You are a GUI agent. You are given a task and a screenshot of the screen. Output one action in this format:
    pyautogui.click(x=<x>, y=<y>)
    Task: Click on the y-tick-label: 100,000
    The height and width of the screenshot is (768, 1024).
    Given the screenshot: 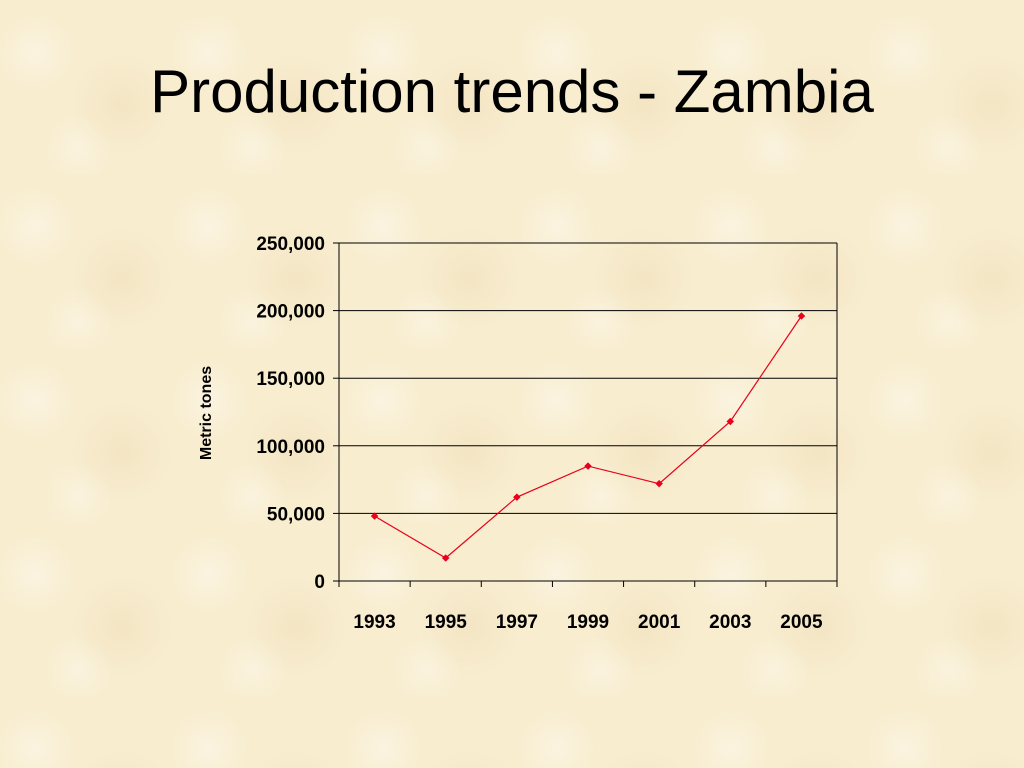 What is the action you would take?
    pyautogui.click(x=290, y=447)
    